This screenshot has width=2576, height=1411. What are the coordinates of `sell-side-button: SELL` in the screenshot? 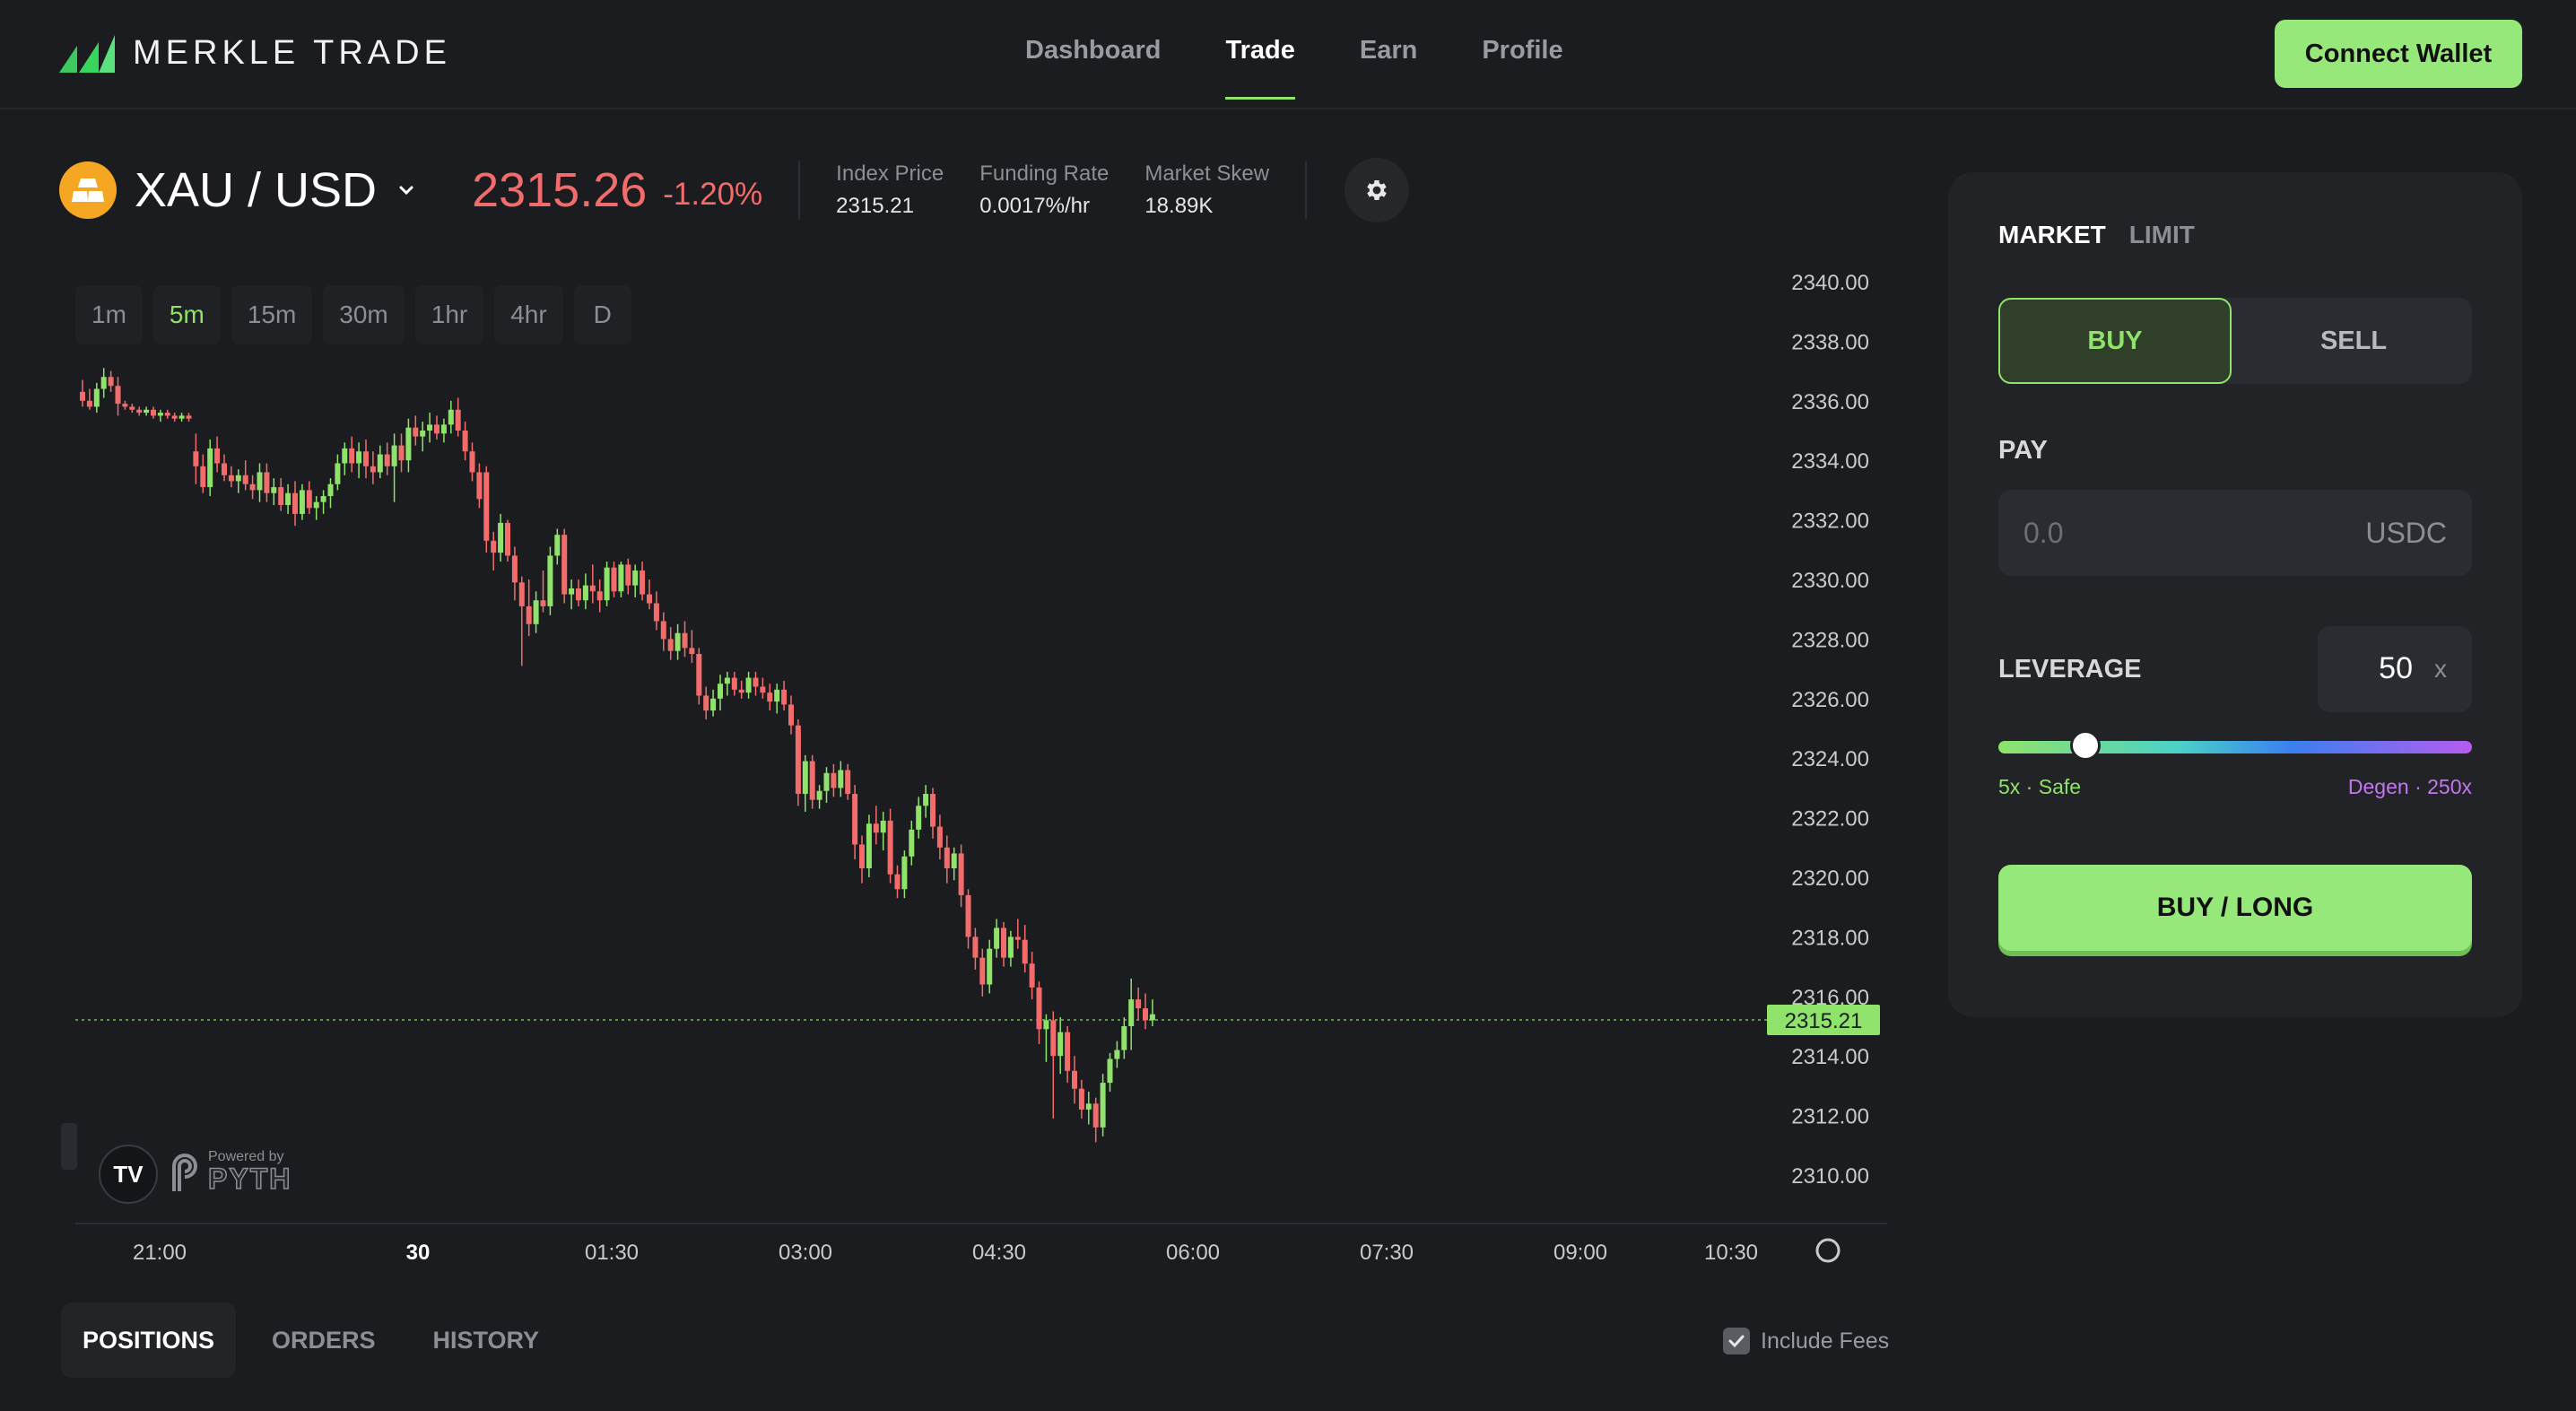 It's located at (2353, 341).